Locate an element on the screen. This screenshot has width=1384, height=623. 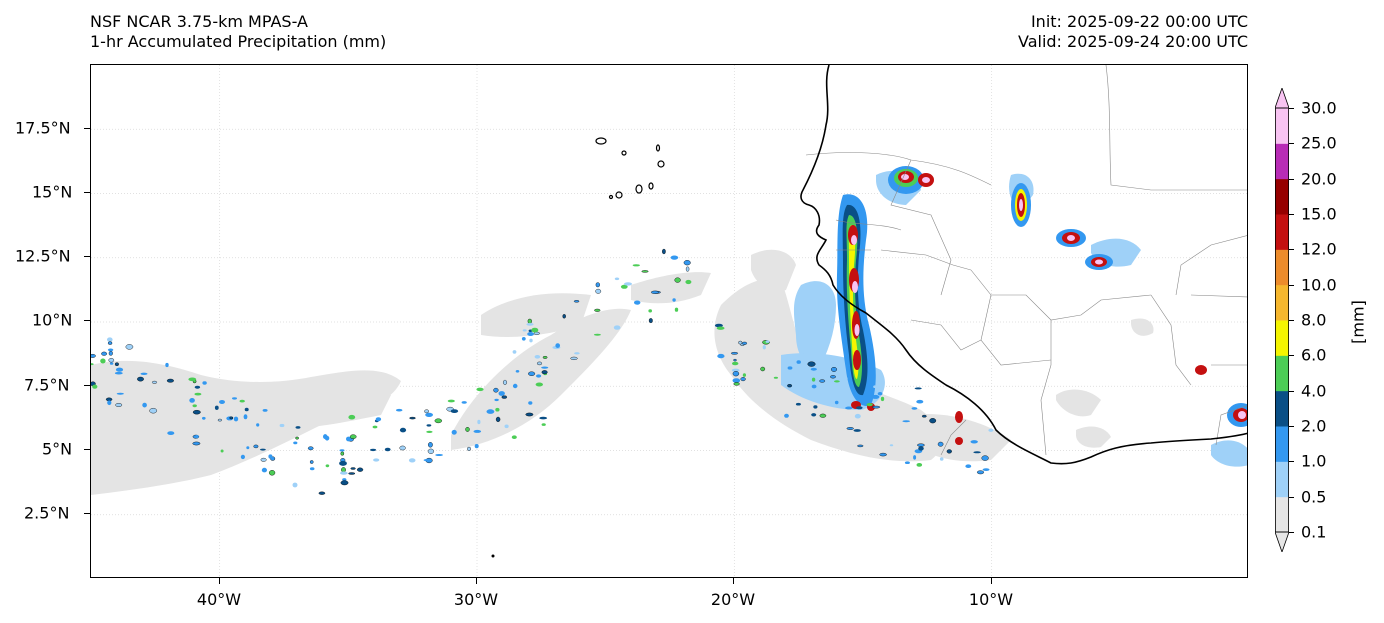
lon-label: 30°W is located at coordinates (476, 599).